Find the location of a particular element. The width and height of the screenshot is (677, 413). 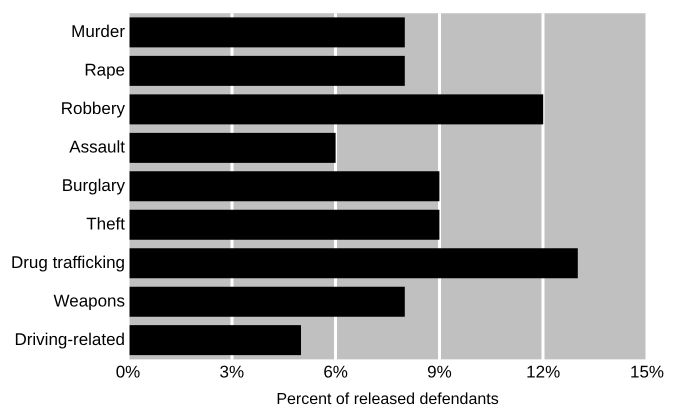

x-axis-title: Percent of released defendants is located at coordinates (387, 399).